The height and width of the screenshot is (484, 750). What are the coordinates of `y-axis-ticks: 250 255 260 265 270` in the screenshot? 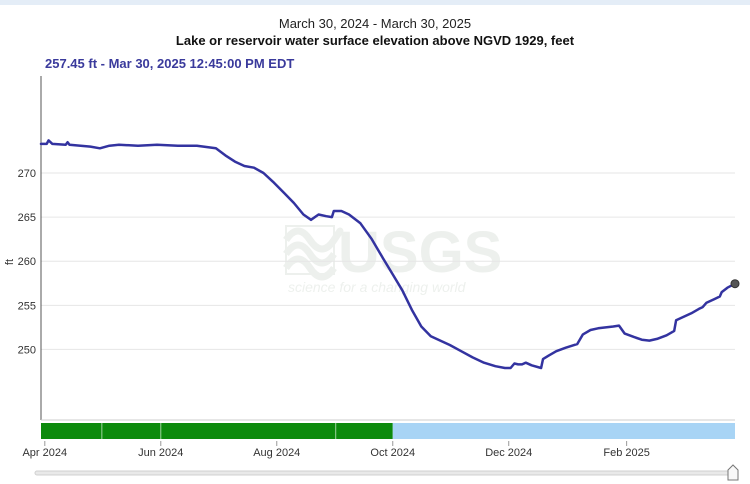 It's located at (27, 262).